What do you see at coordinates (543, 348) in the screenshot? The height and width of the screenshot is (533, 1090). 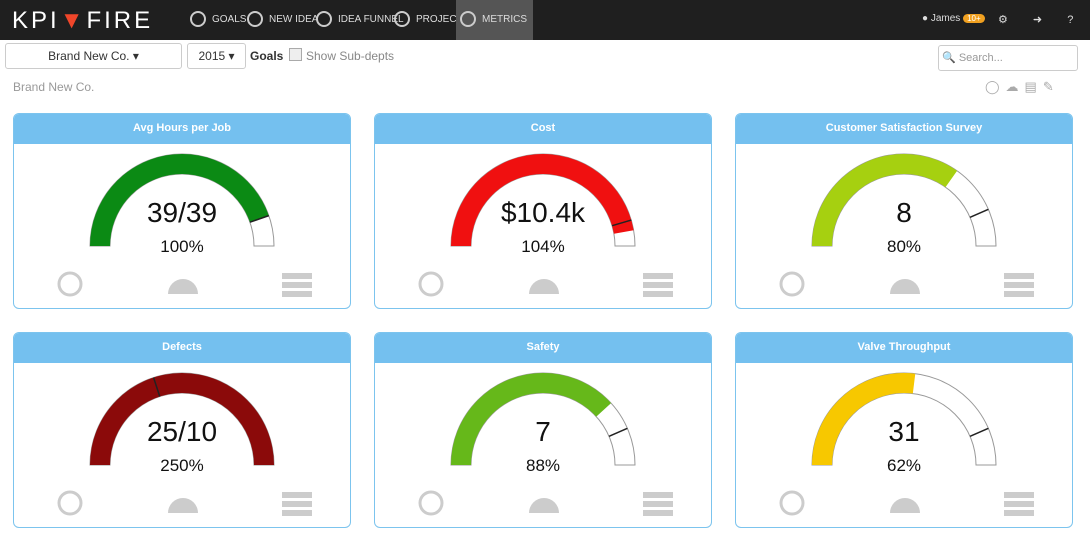 I see `card-title: Safety` at bounding box center [543, 348].